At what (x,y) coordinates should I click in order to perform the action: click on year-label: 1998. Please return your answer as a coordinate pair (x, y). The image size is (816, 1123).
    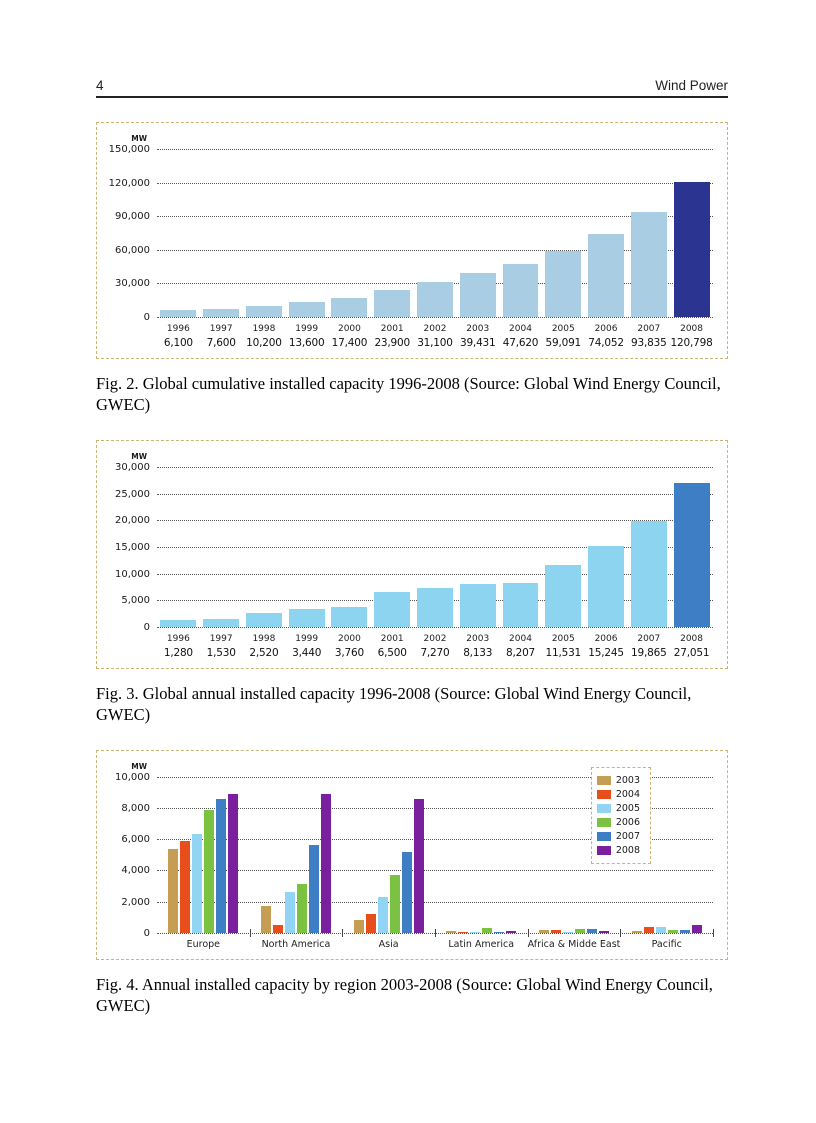
    Looking at the image, I should click on (264, 329).